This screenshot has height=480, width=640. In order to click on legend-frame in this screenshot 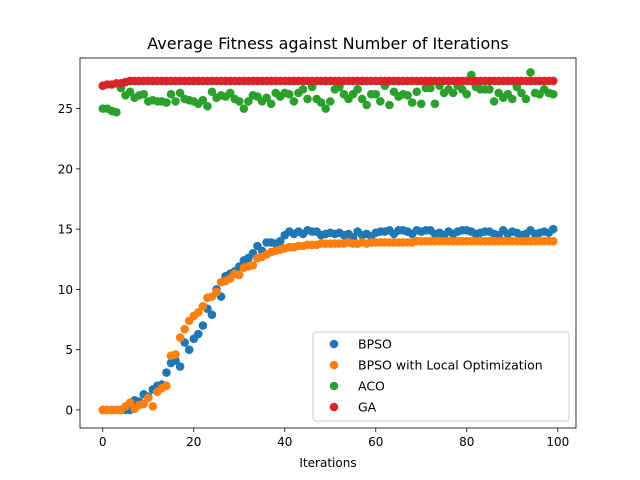, I will do `click(441, 376)`.